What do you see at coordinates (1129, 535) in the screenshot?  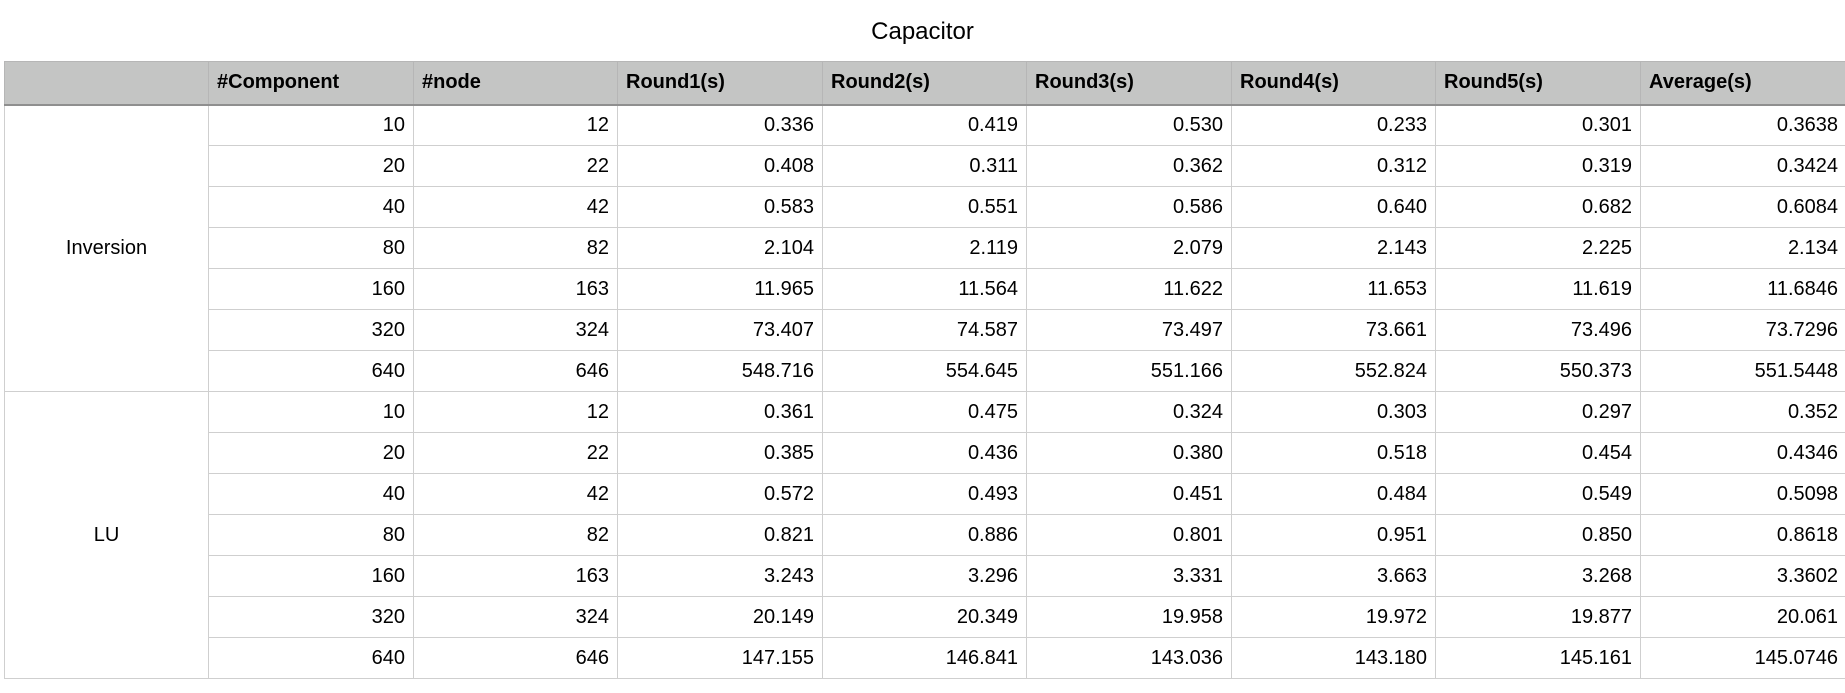 I see `cell-round3: 0.801` at bounding box center [1129, 535].